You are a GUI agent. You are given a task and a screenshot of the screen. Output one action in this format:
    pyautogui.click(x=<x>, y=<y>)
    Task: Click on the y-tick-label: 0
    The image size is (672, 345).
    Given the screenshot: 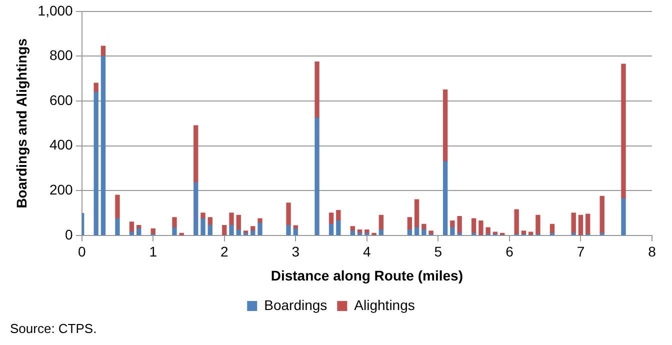 What is the action you would take?
    pyautogui.click(x=69, y=234)
    